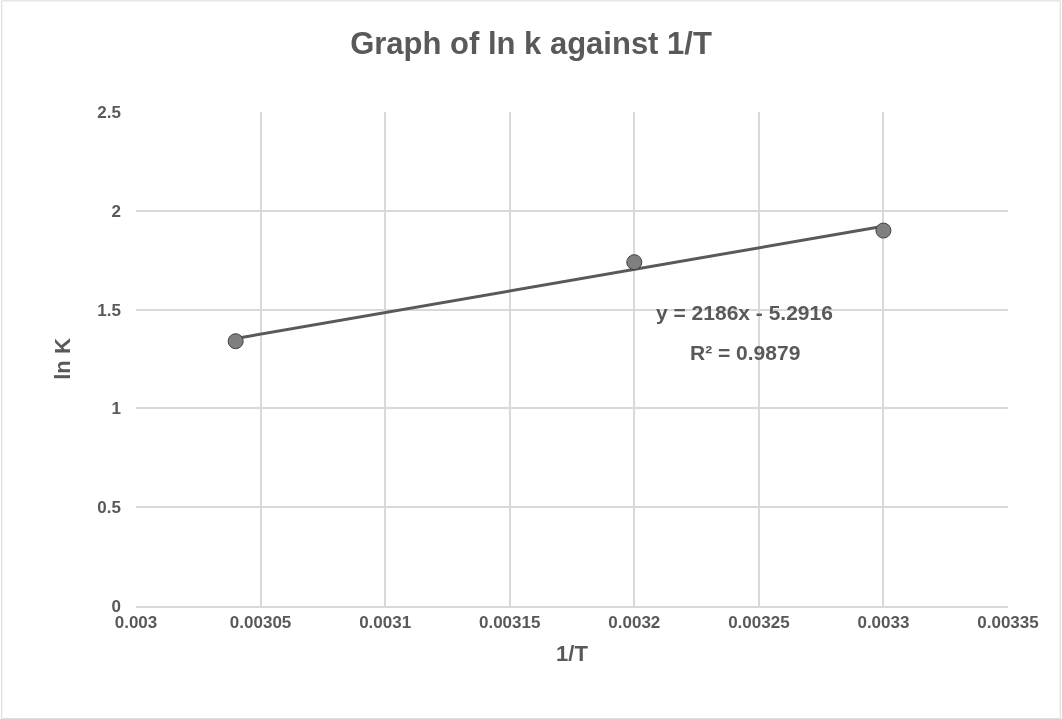 Image resolution: width=1062 pixels, height=719 pixels. Describe the element at coordinates (634, 623) in the screenshot. I see `x-tick-label: 0.0032` at that location.